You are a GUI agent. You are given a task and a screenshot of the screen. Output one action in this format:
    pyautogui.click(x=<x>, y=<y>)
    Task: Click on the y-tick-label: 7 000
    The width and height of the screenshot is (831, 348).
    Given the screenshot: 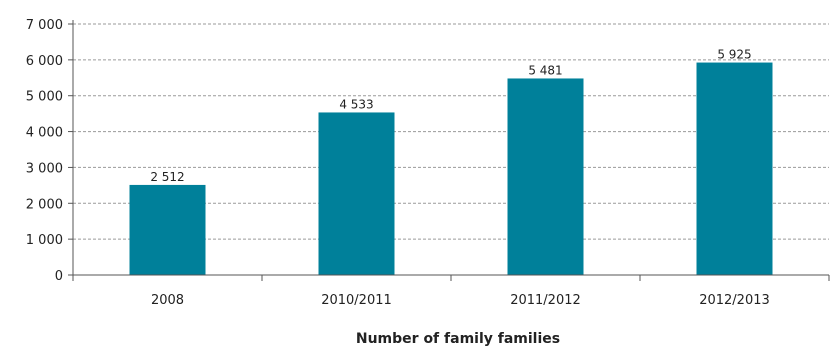 What is the action you would take?
    pyautogui.click(x=44, y=25)
    